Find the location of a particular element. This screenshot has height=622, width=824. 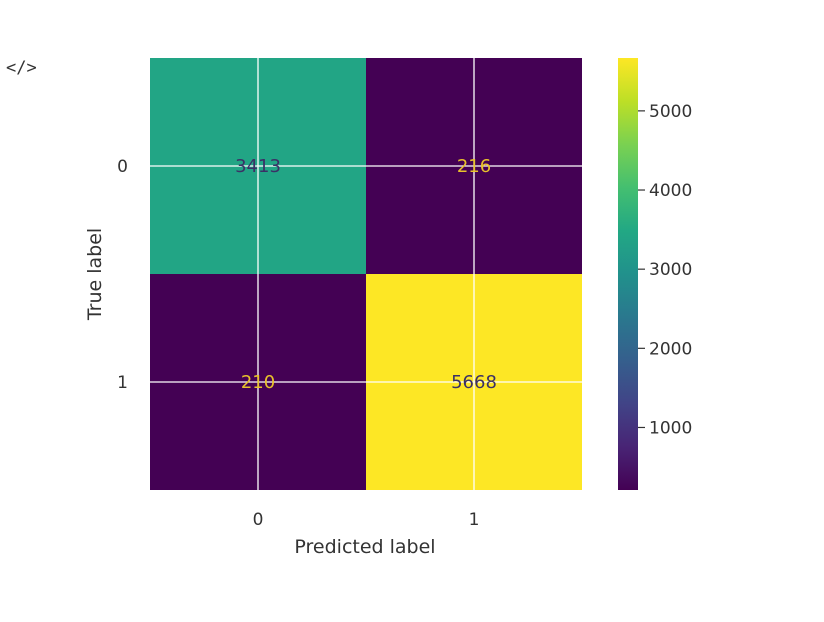

colorbar-tick-label: 2000 is located at coordinates (670, 349).